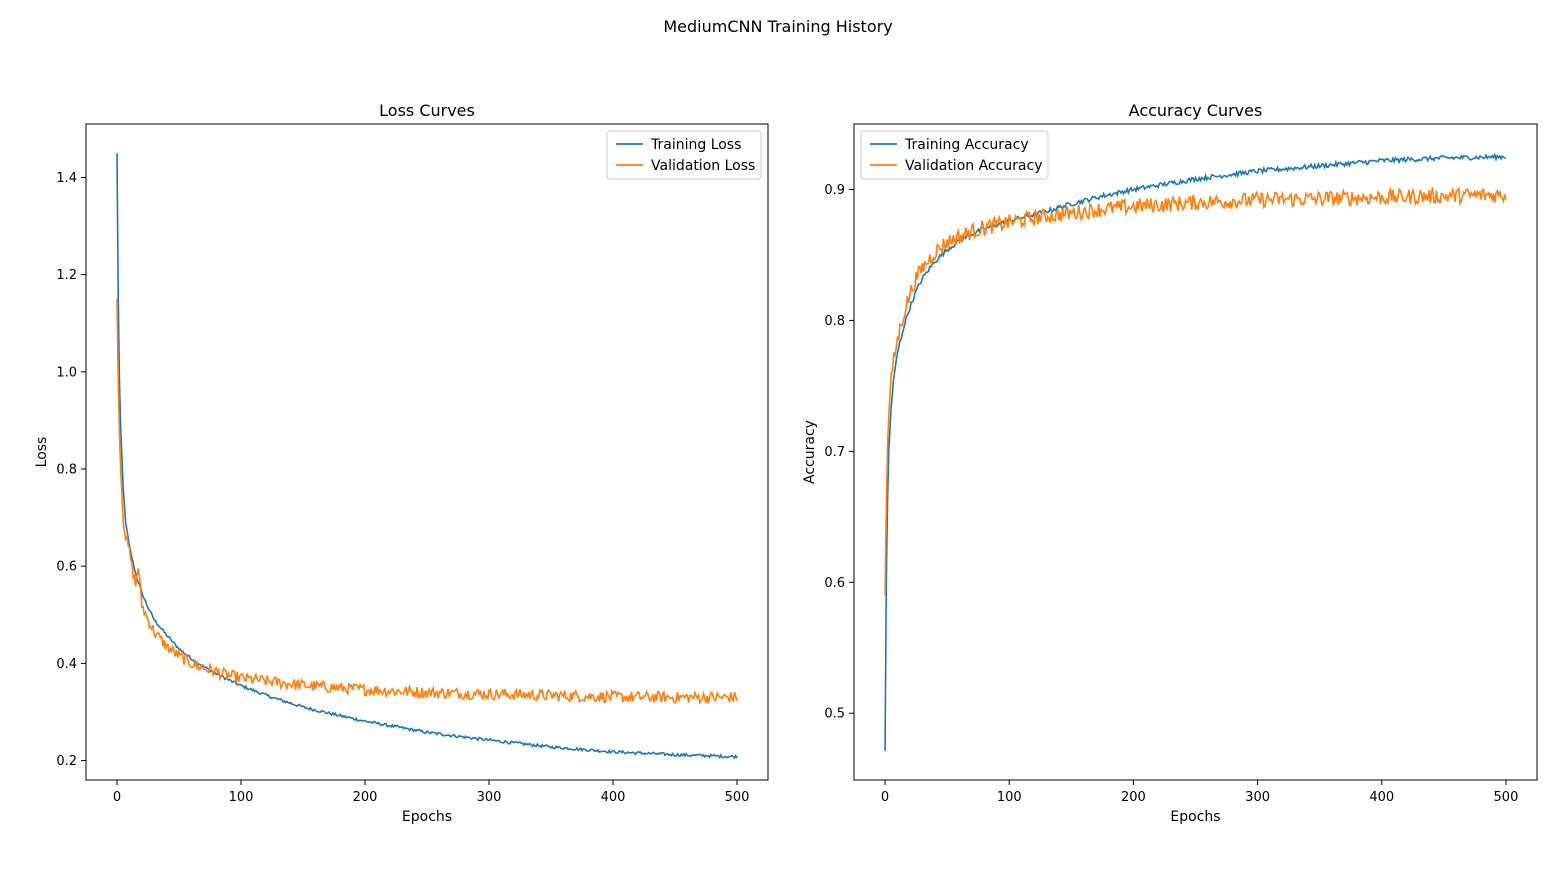 The image size is (1556, 883). I want to click on loss-legend: Training Loss Validation Loss, so click(684, 155).